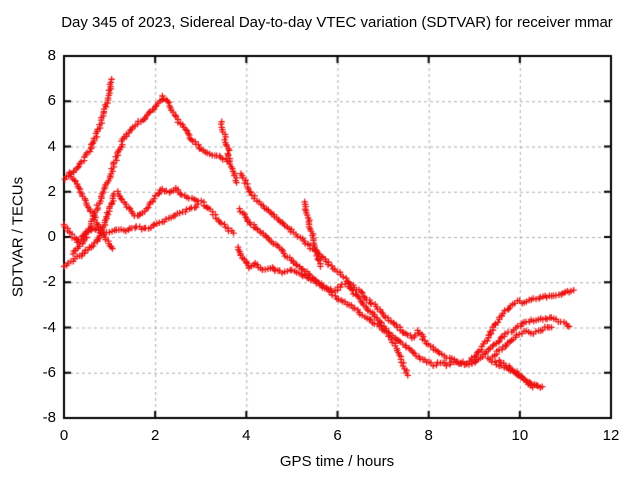  Describe the element at coordinates (51, 101) in the screenshot. I see `y-tick-label: 6` at that location.